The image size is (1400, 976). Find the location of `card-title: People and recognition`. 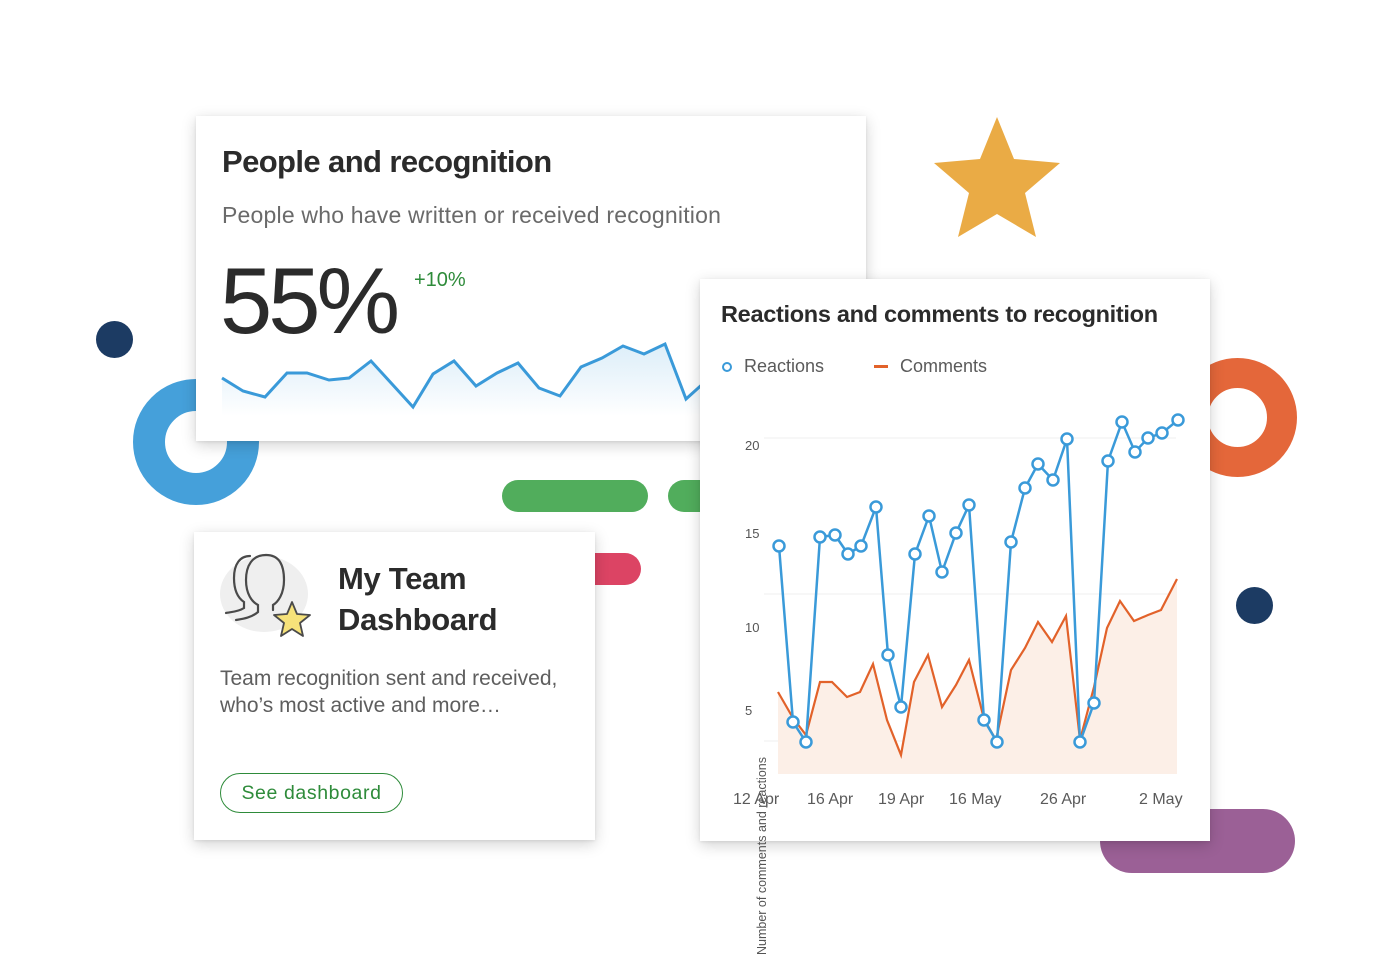

card-title: People and recognition is located at coordinates (387, 161).